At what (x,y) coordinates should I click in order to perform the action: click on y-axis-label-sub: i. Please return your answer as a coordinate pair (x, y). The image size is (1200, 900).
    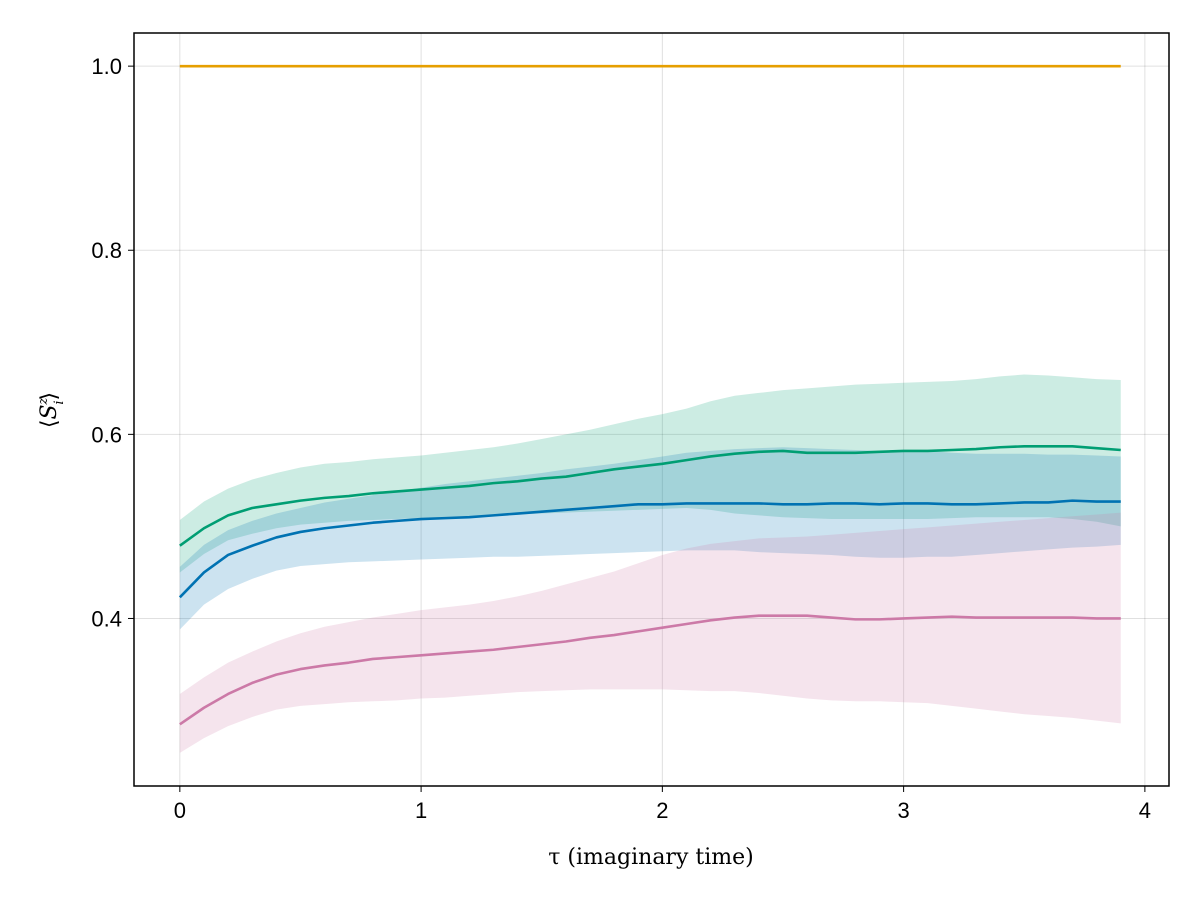
    Looking at the image, I should click on (59, 402).